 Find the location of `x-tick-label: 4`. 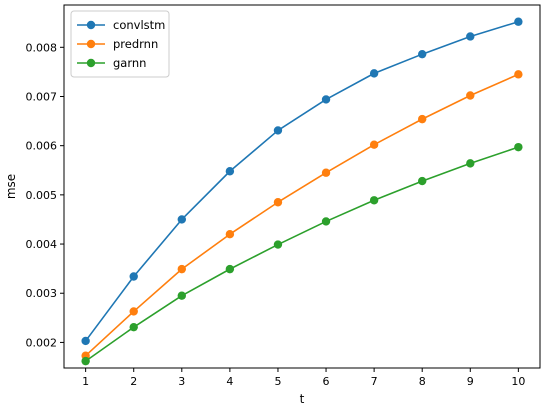

x-tick-label: 4 is located at coordinates (229, 381).